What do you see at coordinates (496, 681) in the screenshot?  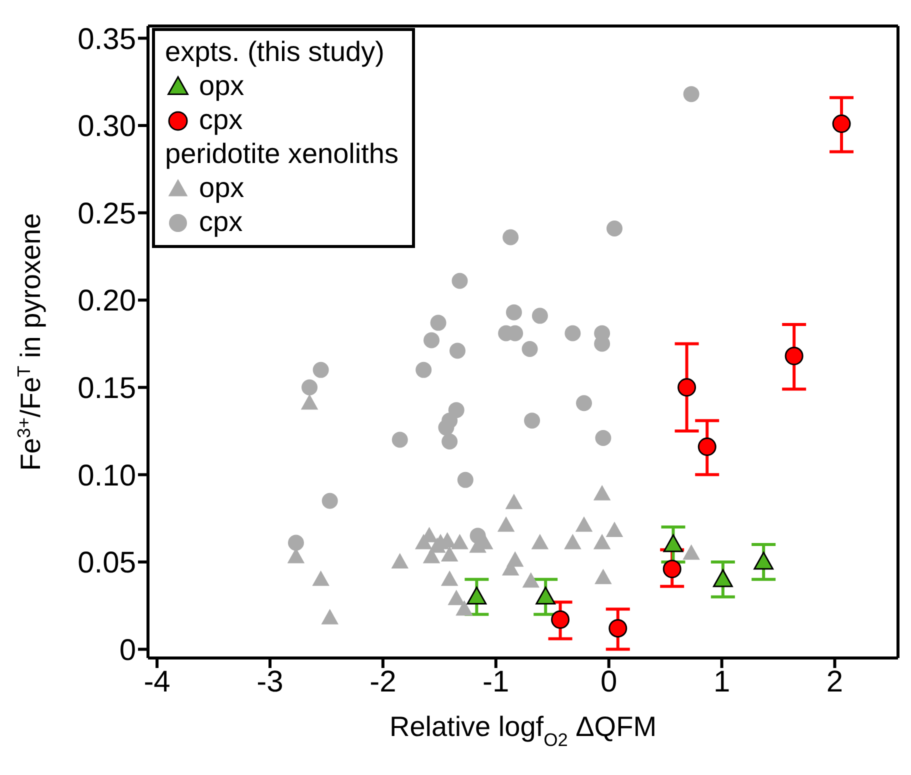 I see `x-tick-label: -1` at bounding box center [496, 681].